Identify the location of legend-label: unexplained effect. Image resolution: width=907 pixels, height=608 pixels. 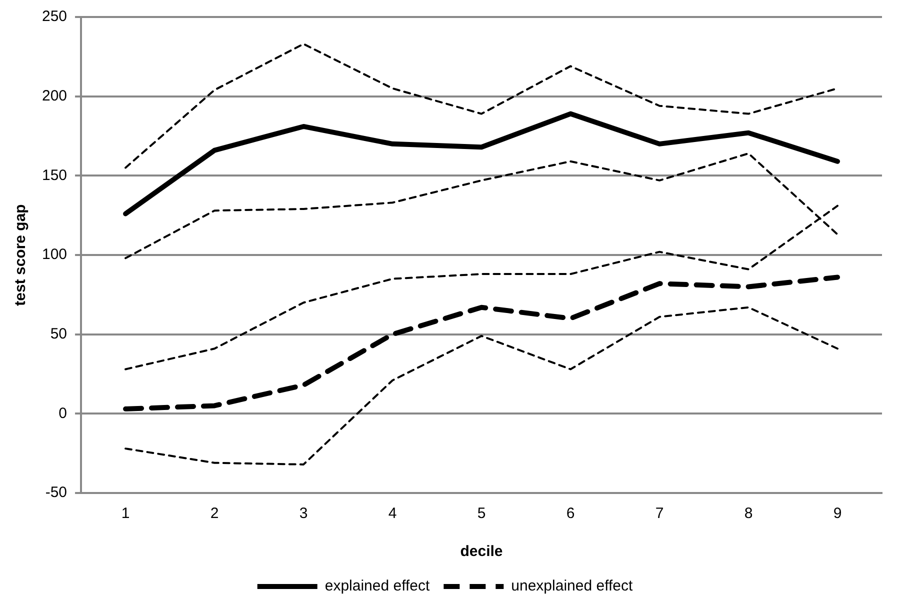
(572, 586).